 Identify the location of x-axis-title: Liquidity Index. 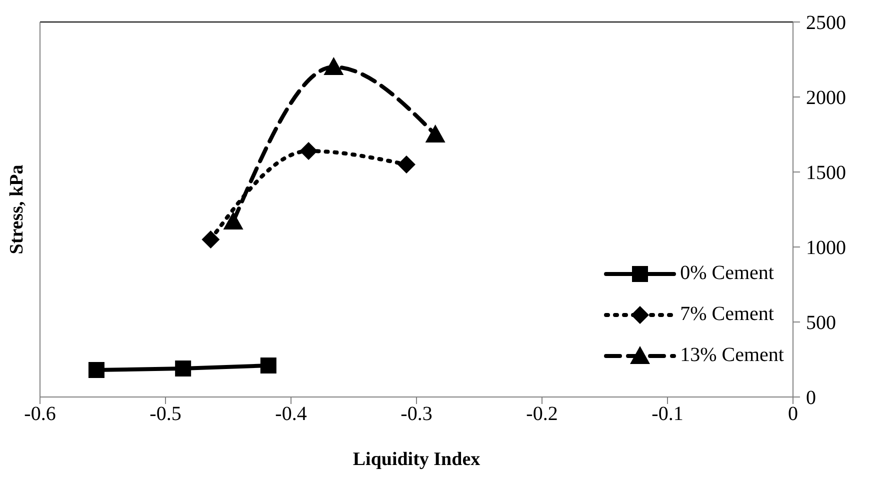
(416, 459).